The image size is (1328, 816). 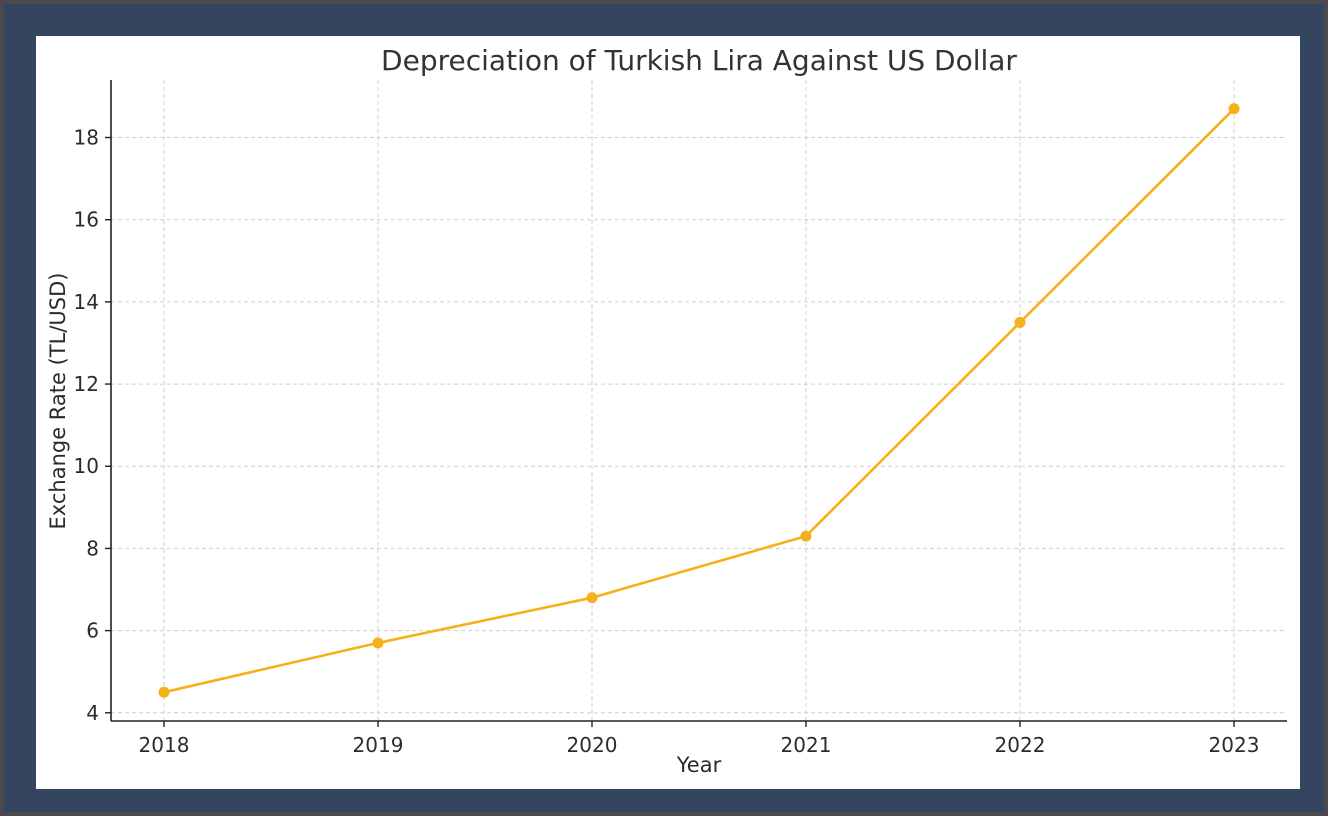 What do you see at coordinates (378, 745) in the screenshot?
I see `x-tick-label: 2019` at bounding box center [378, 745].